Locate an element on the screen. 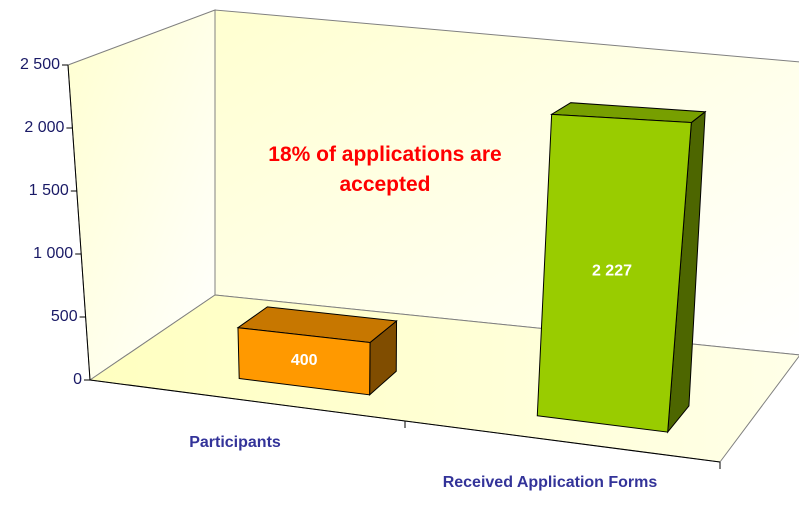 This screenshot has height=521, width=799. value-label: 2 227 is located at coordinates (612, 270).